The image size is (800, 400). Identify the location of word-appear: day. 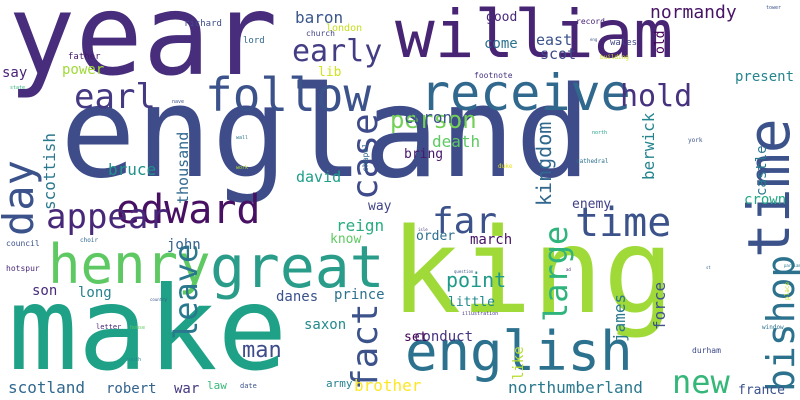
(21, 198).